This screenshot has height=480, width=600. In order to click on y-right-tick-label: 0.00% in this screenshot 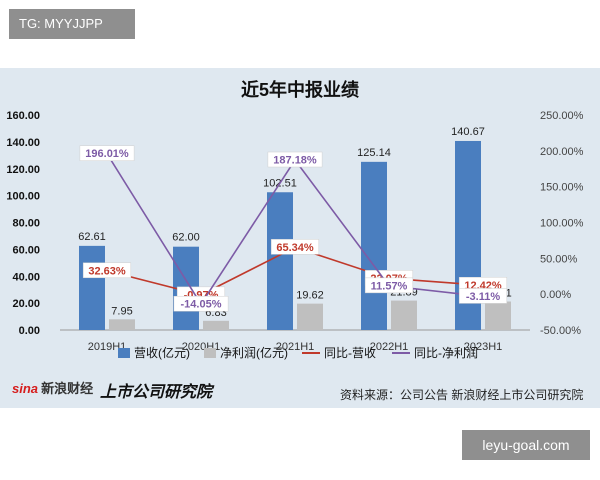, I will do `click(555, 295)`.